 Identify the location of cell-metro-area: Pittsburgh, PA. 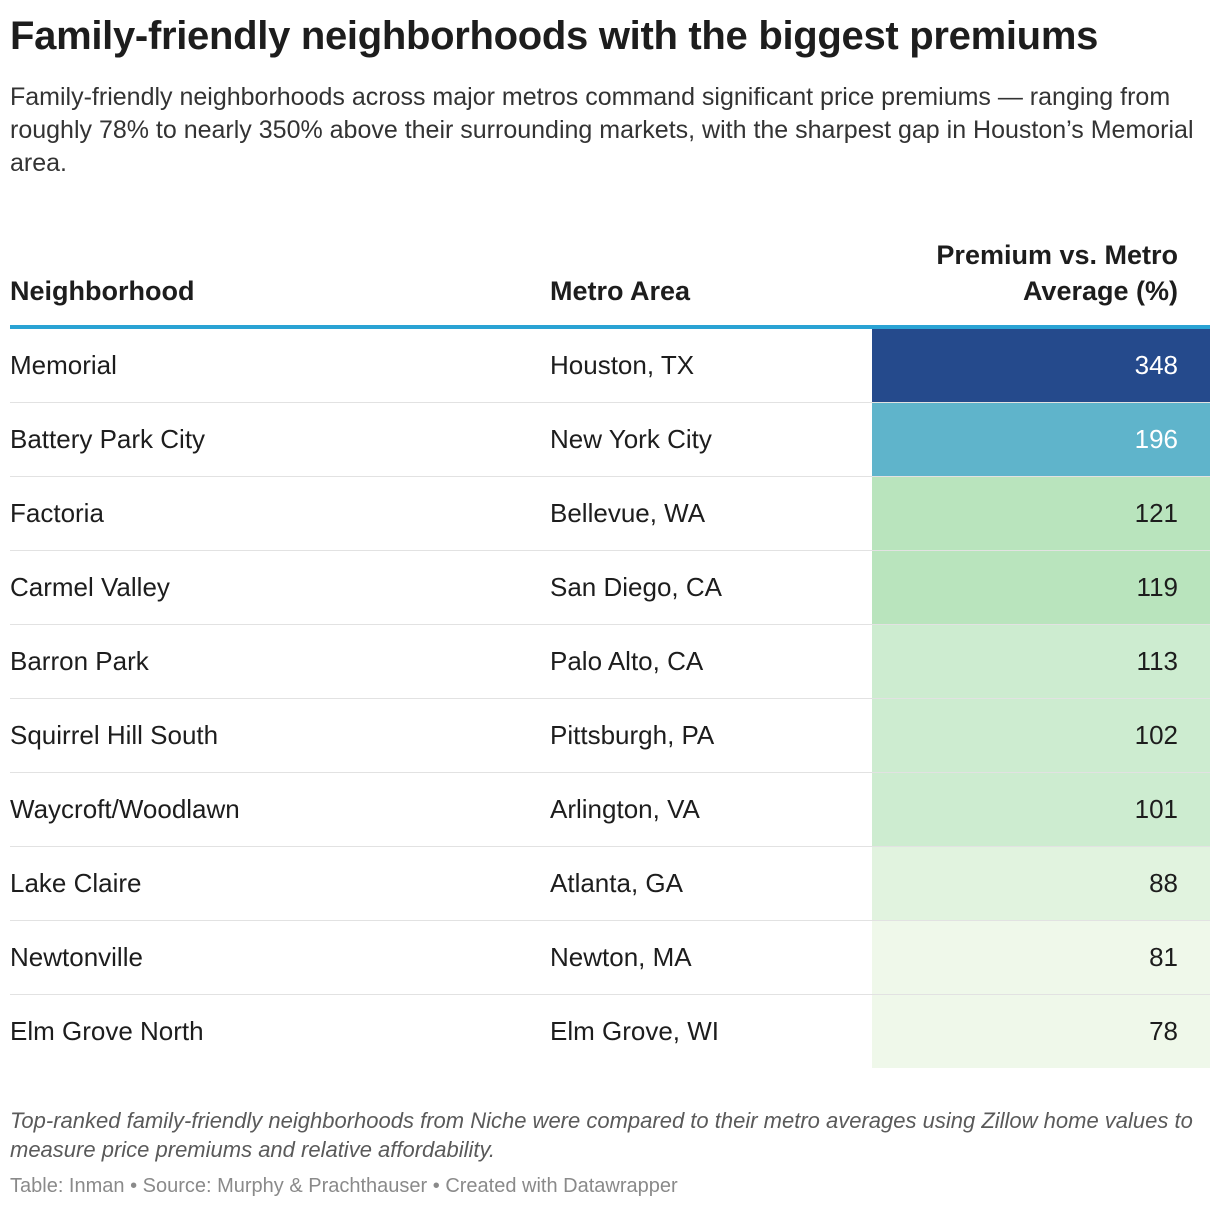
(632, 735).